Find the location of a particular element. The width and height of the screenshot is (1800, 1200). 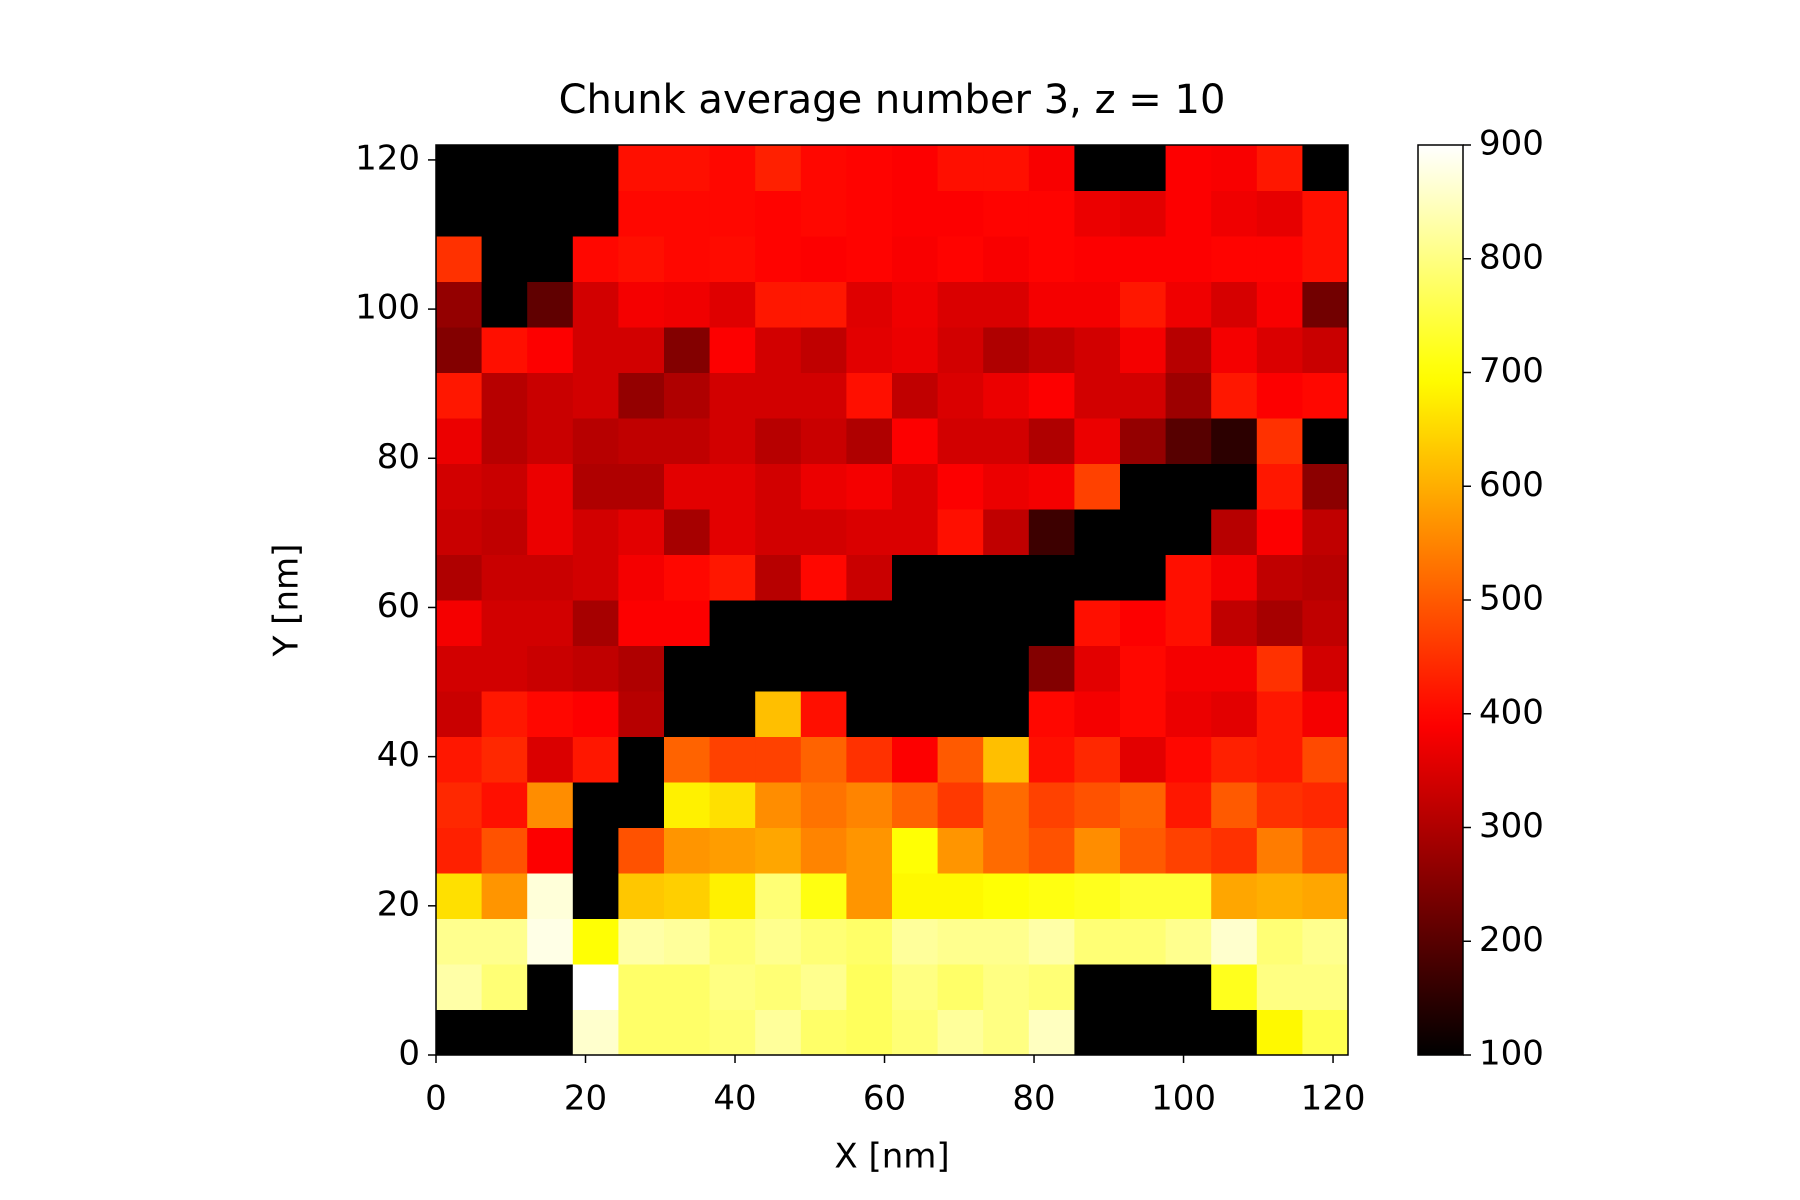

colorbar-tick-label: 200 is located at coordinates (1511, 940).